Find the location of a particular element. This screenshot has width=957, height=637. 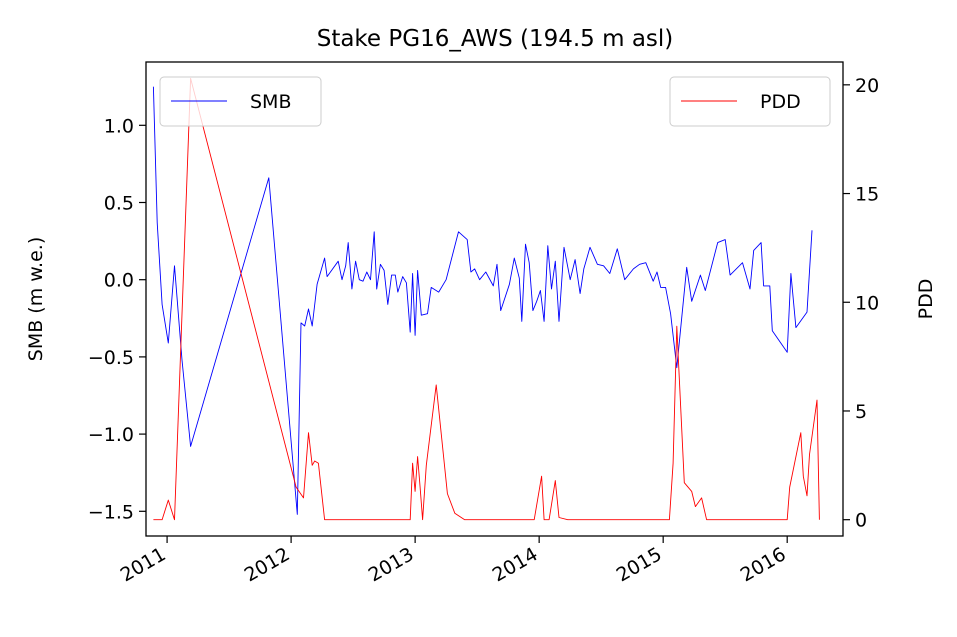

y-tick-label: 0.5 is located at coordinates (119, 204).